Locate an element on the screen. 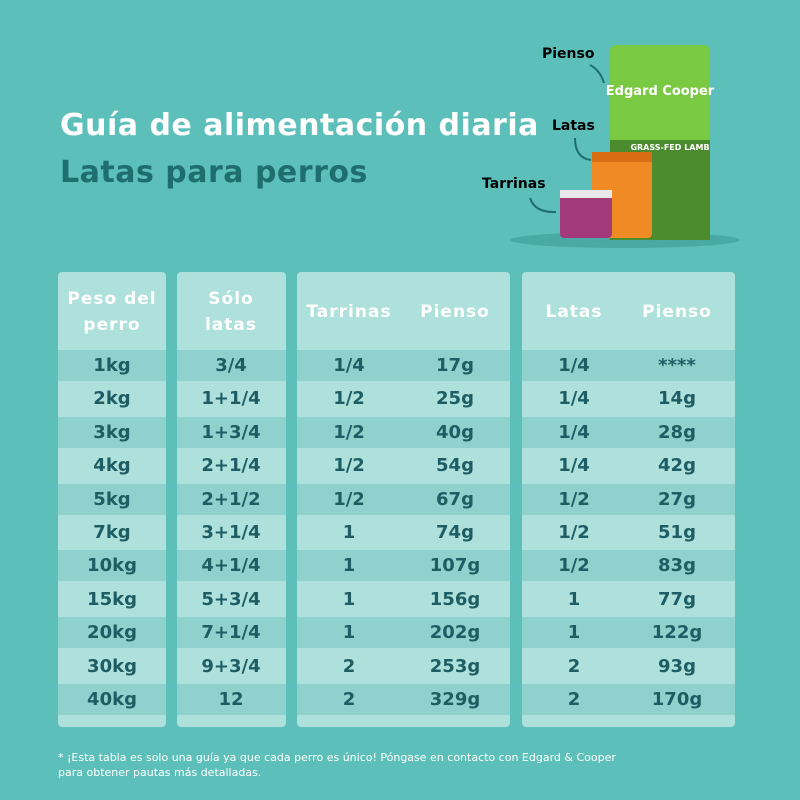  table-cell: 17g is located at coordinates (455, 365).